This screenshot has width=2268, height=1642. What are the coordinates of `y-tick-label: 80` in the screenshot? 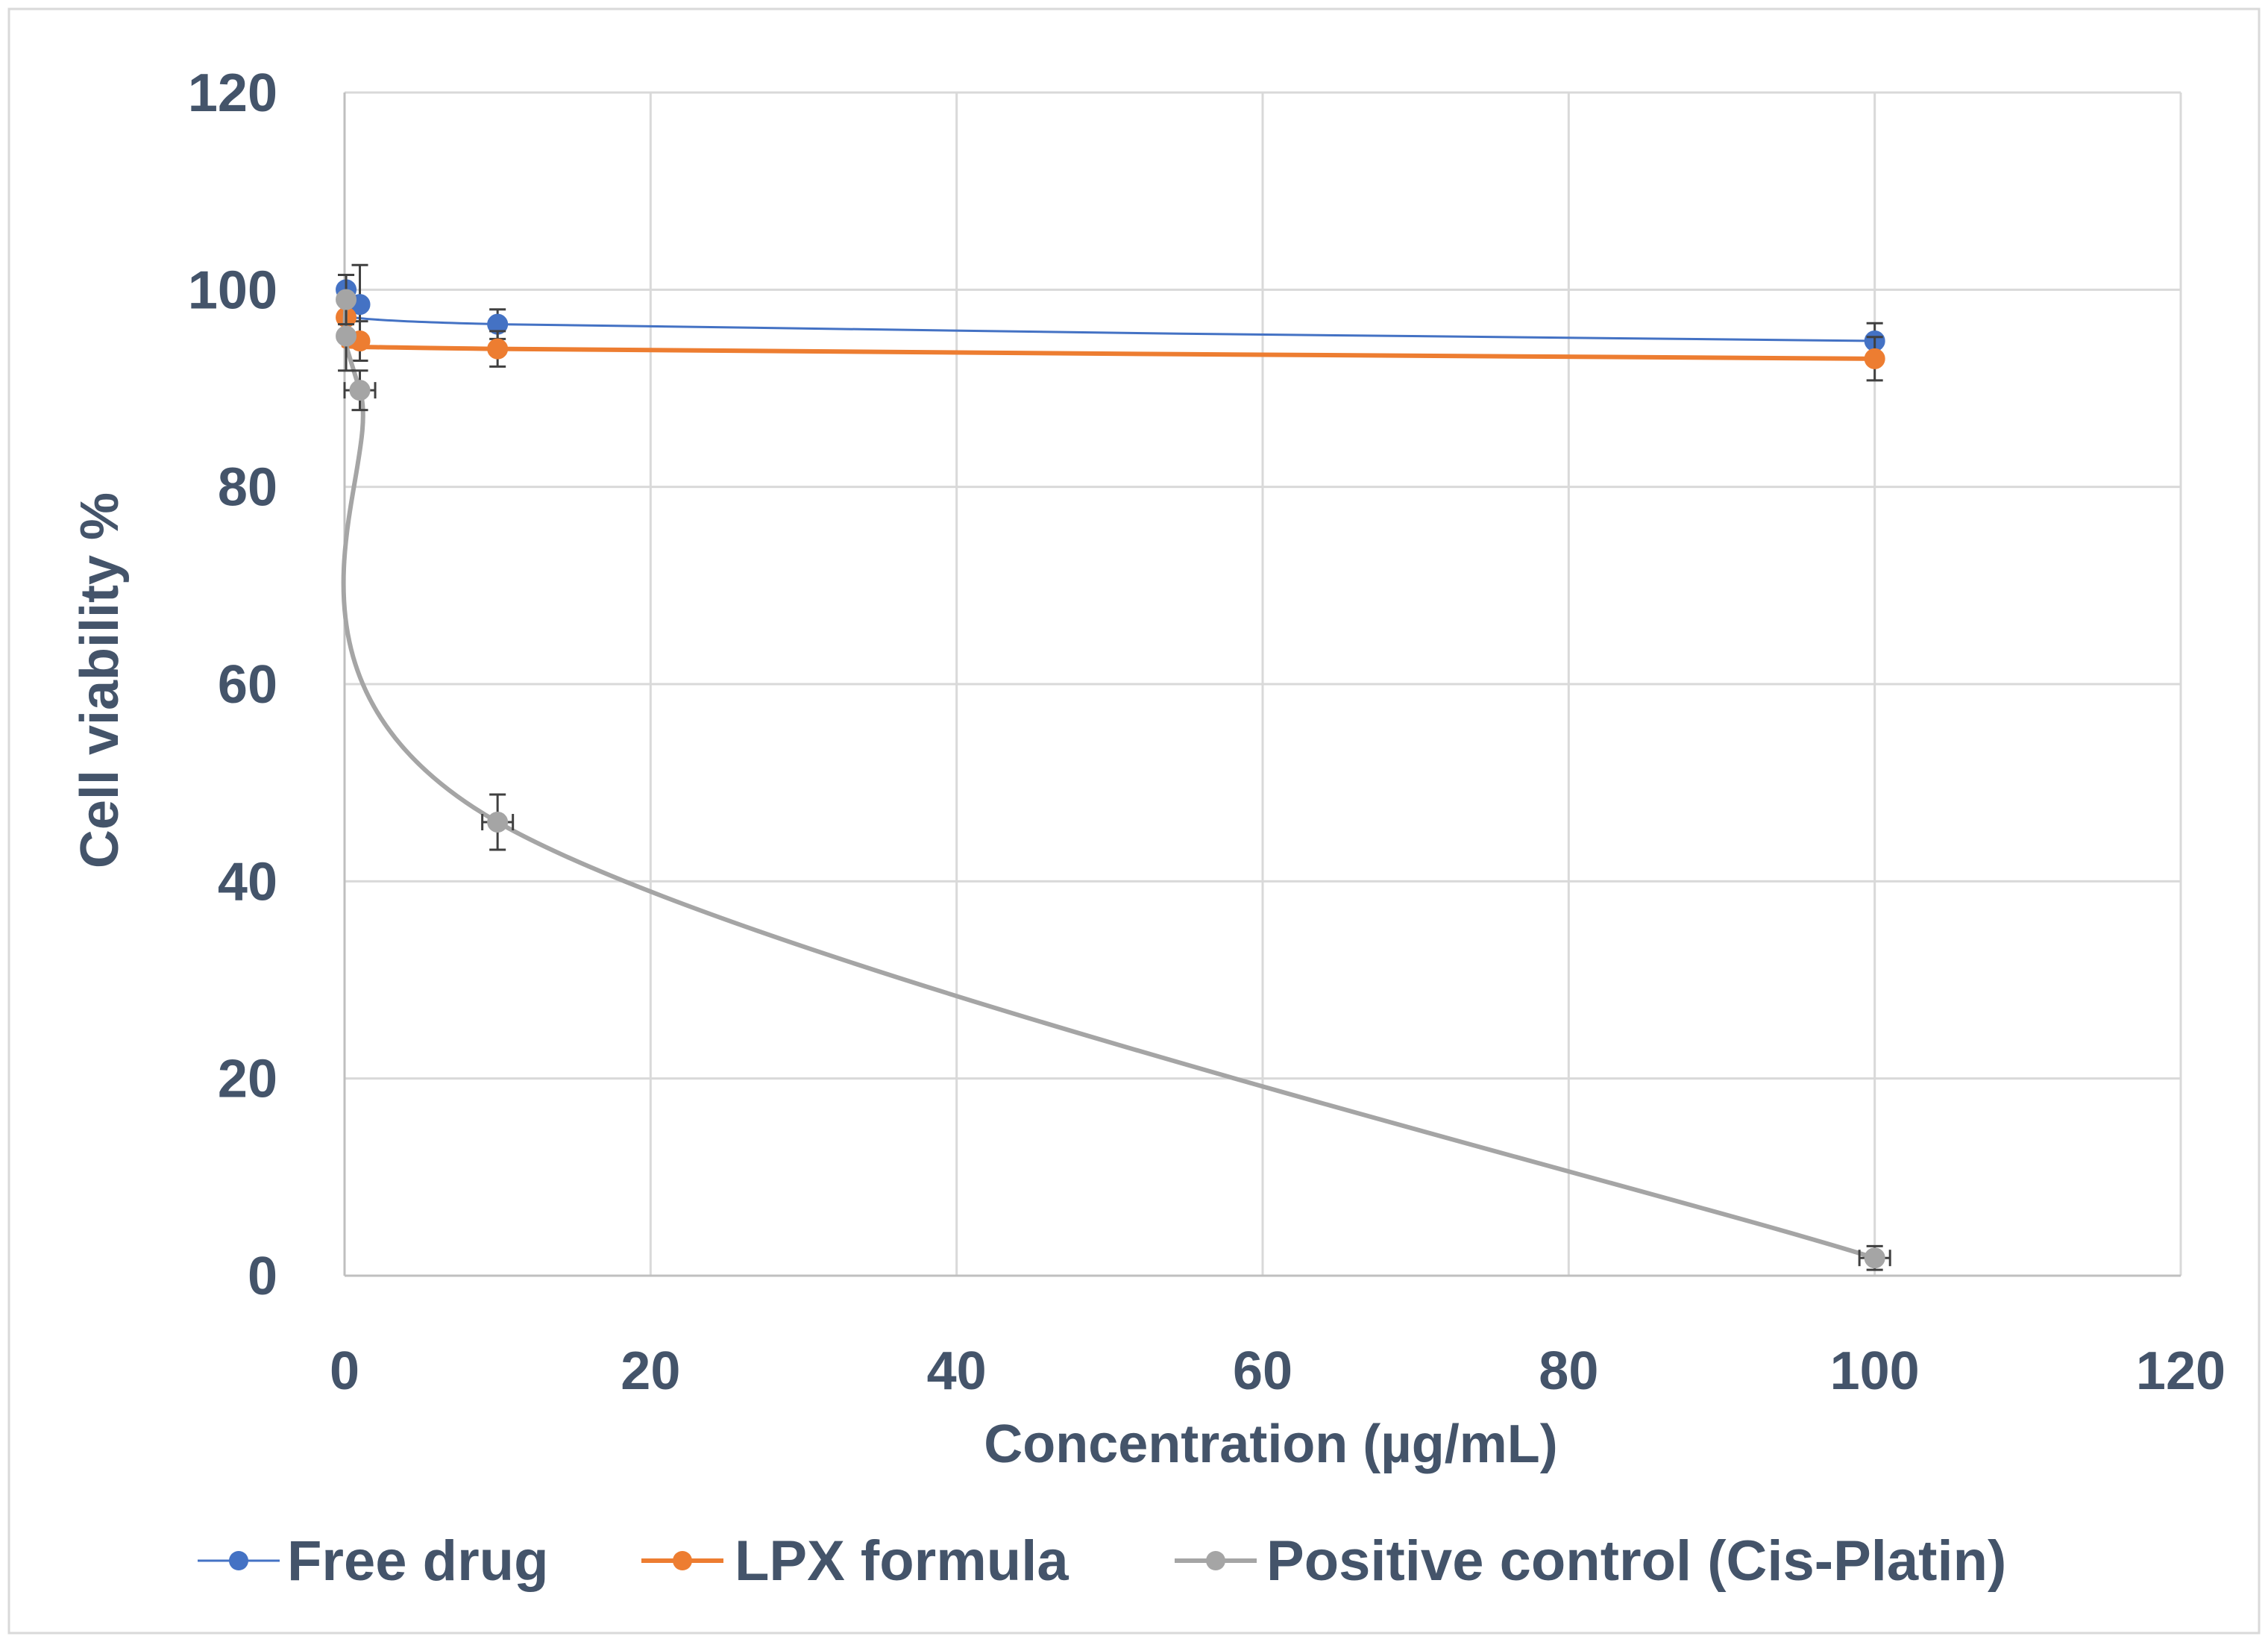 It's located at (248, 488).